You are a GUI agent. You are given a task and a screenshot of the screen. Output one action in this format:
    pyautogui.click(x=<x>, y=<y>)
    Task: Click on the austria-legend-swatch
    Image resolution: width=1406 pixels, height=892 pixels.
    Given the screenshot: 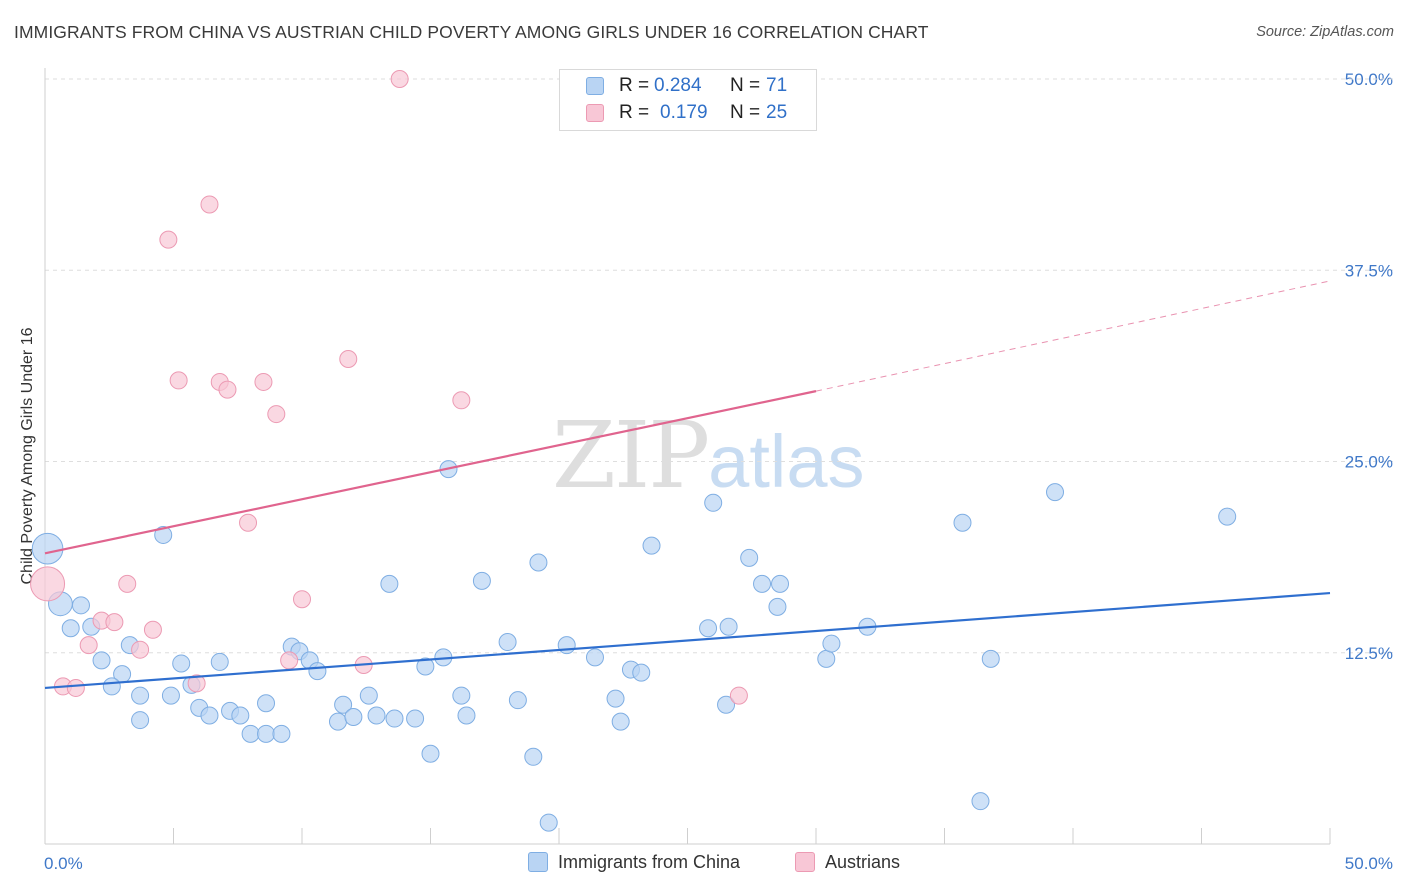 What is the action you would take?
    pyautogui.click(x=805, y=861)
    